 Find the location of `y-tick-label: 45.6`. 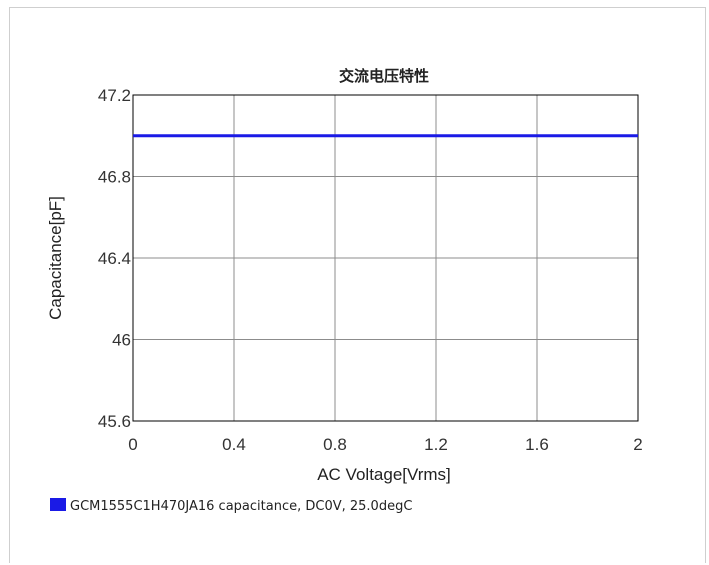

y-tick-label: 45.6 is located at coordinates (114, 421).